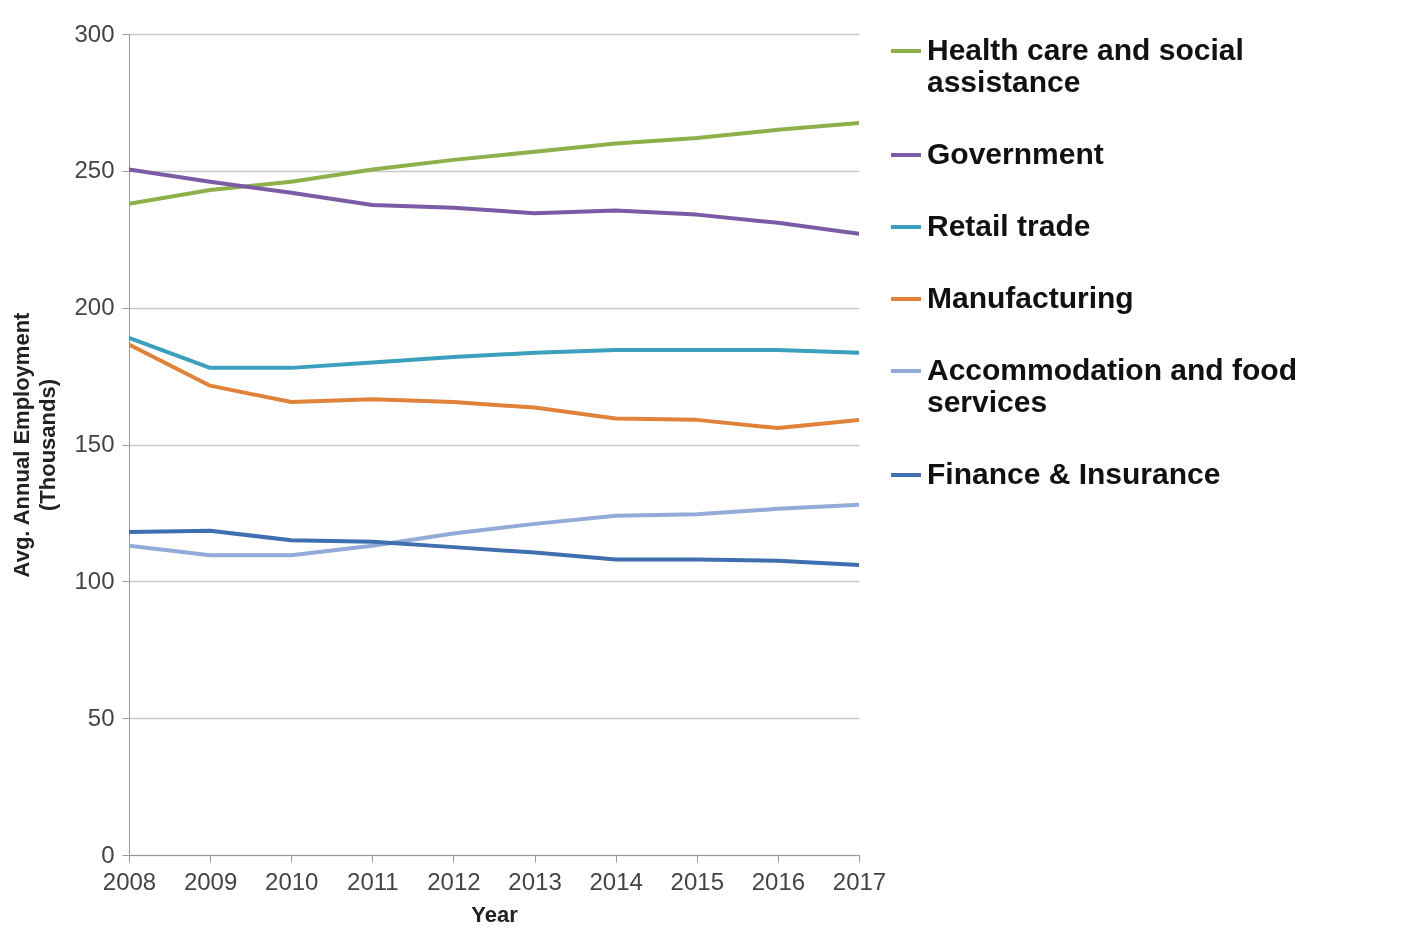  What do you see at coordinates (292, 881) in the screenshot?
I see `x-tick-label: 2010` at bounding box center [292, 881].